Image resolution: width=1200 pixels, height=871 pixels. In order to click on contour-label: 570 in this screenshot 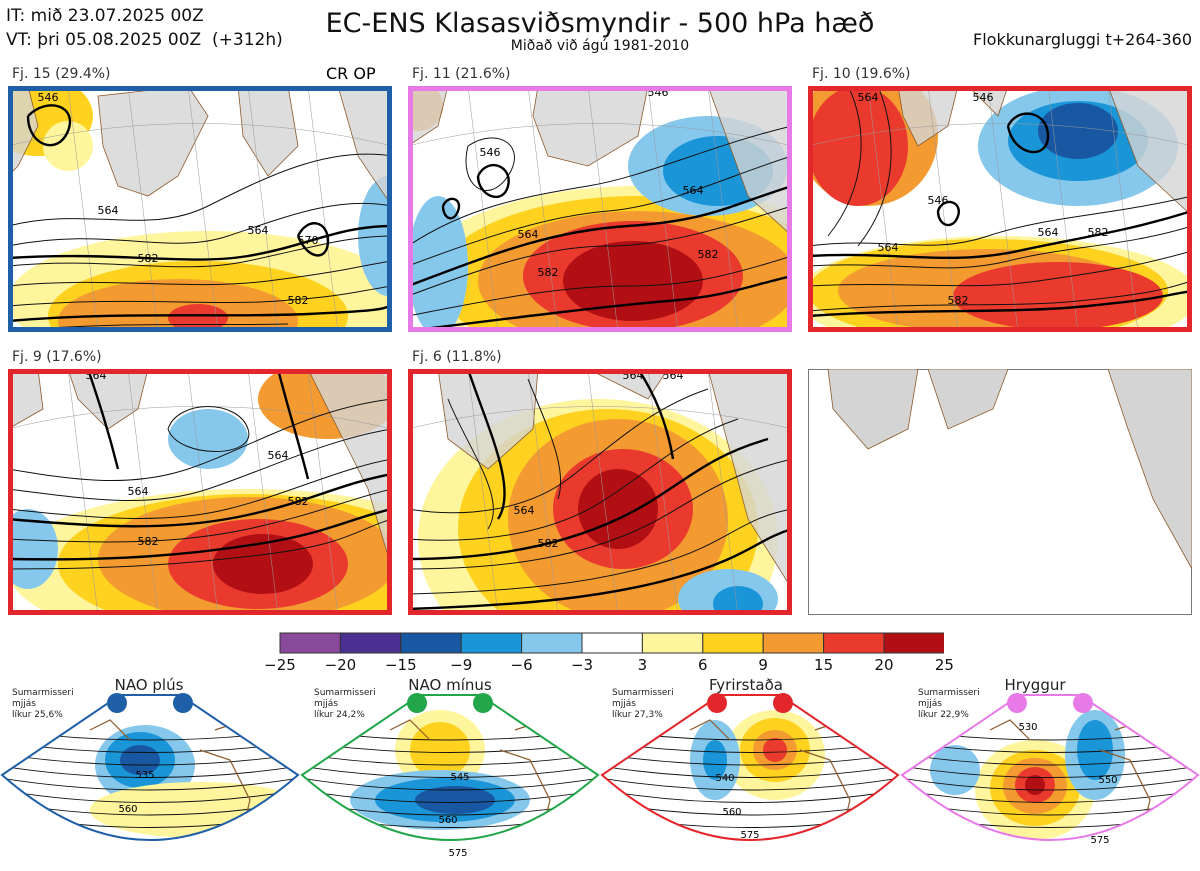, I will do `click(308, 240)`.